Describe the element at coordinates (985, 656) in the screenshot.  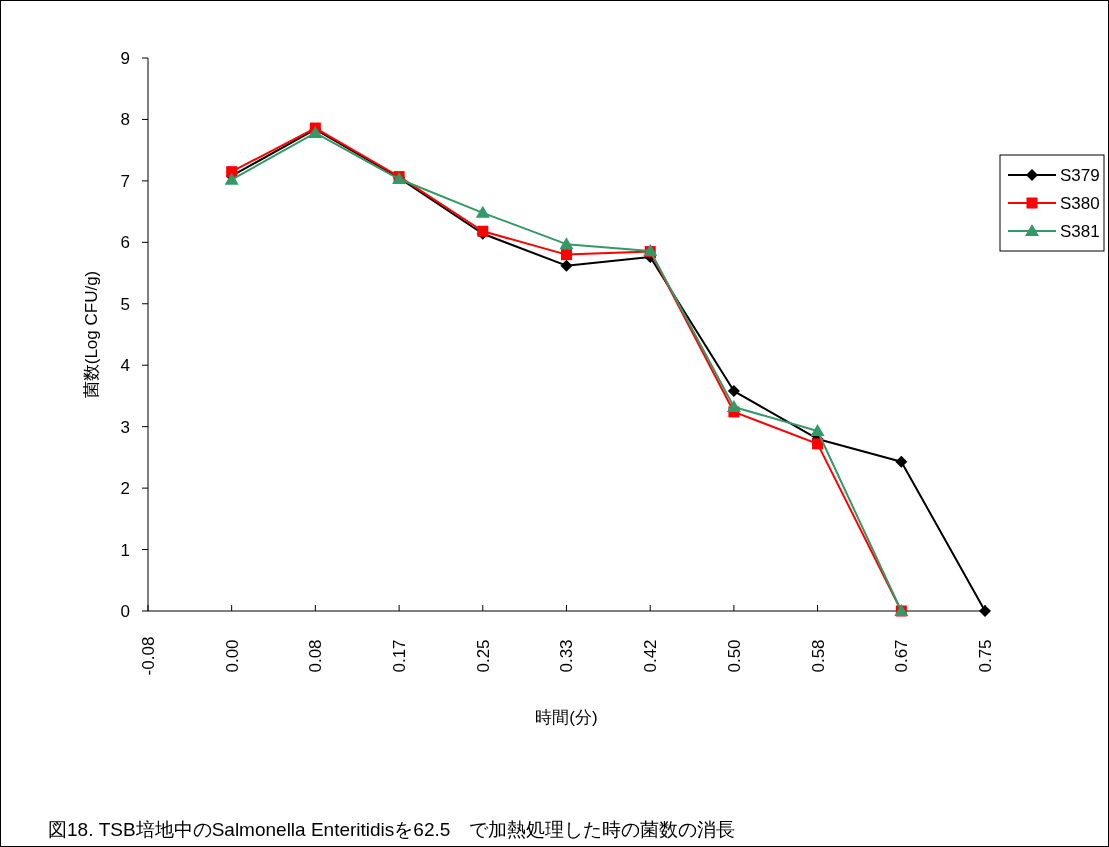
I see `x-tick-label: 0.75` at that location.